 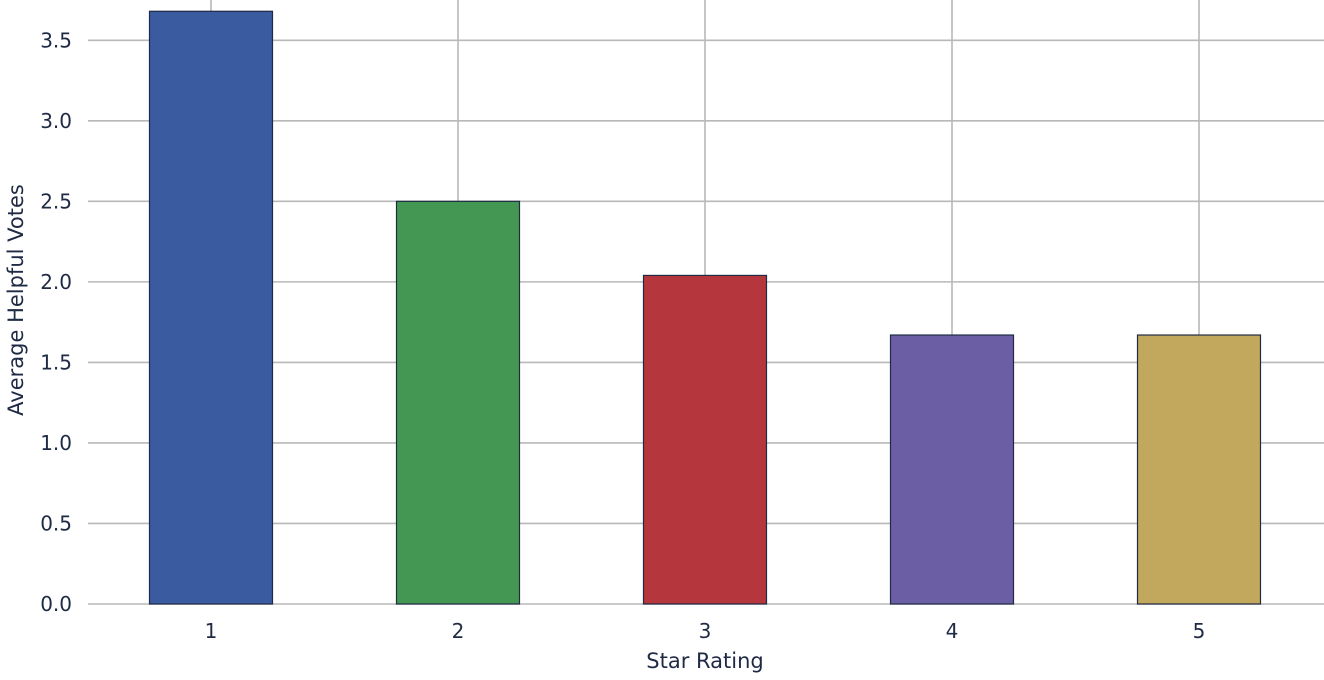 I want to click on y-tick-label: 2.5, so click(x=56, y=201).